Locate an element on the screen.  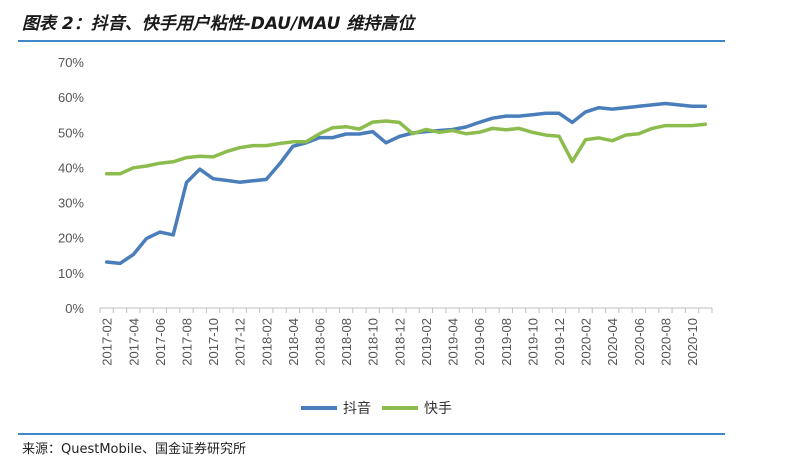
x-tick-label: 2020-10 is located at coordinates (692, 342).